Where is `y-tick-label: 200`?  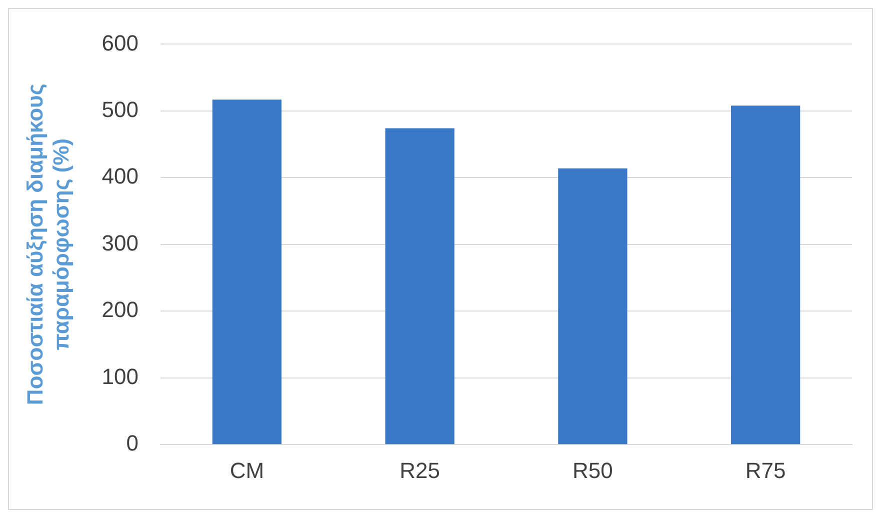
y-tick-label: 200 is located at coordinates (120, 309).